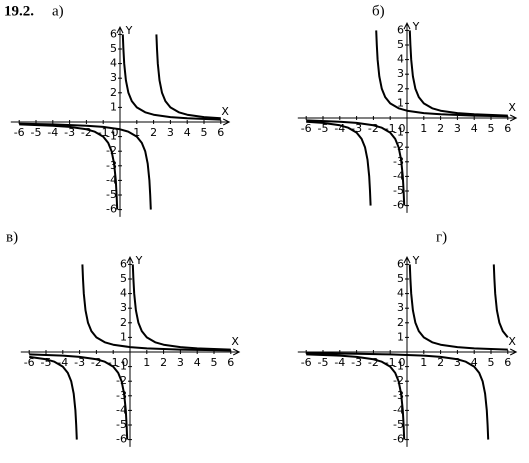  What do you see at coordinates (378, 11) in the screenshot?
I see `panel-label: б)` at bounding box center [378, 11].